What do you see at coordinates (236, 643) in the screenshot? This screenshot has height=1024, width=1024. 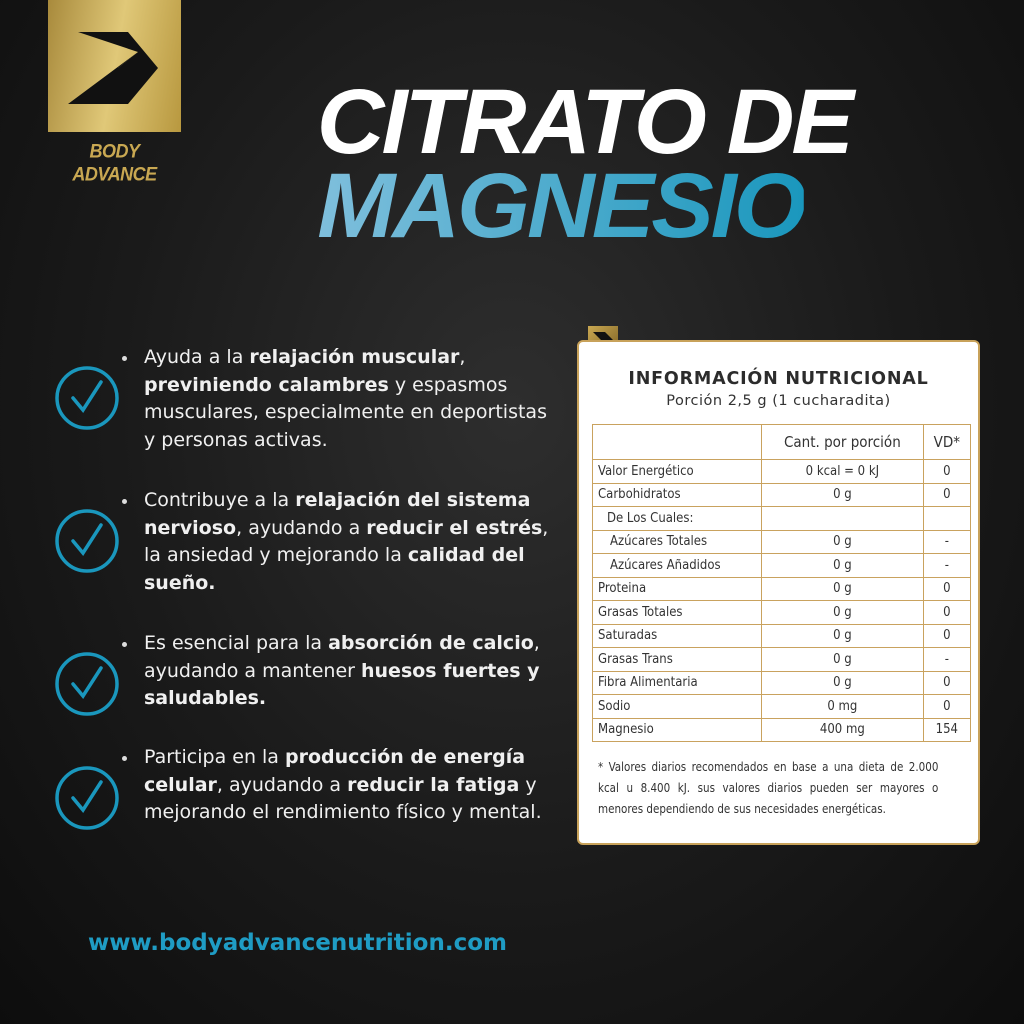 I see `benefit-segment: Es esencial para la` at bounding box center [236, 643].